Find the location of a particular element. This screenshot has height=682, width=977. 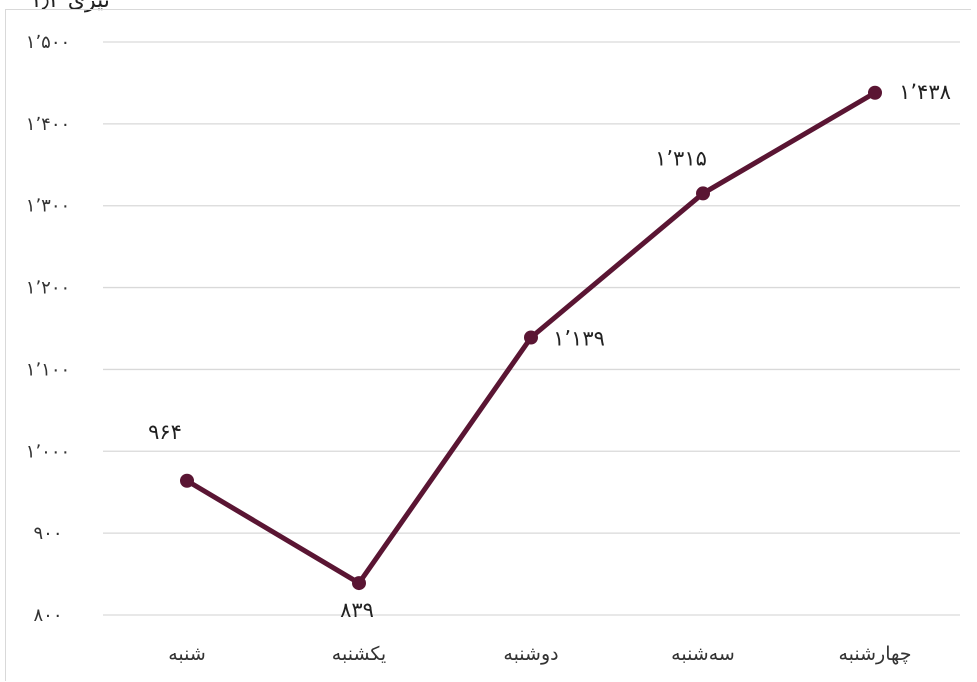

y-tick-label: ۱٬۵۰۰ is located at coordinates (48, 42).